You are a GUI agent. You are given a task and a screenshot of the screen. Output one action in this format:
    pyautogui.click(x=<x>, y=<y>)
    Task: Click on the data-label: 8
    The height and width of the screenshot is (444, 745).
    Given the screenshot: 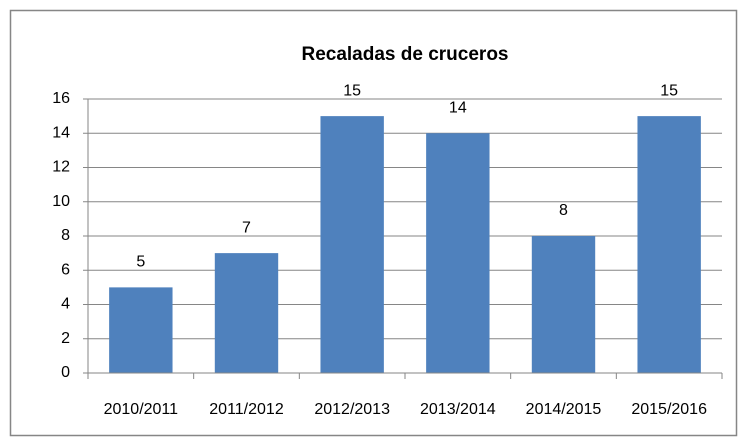 What is the action you would take?
    pyautogui.click(x=563, y=210)
    